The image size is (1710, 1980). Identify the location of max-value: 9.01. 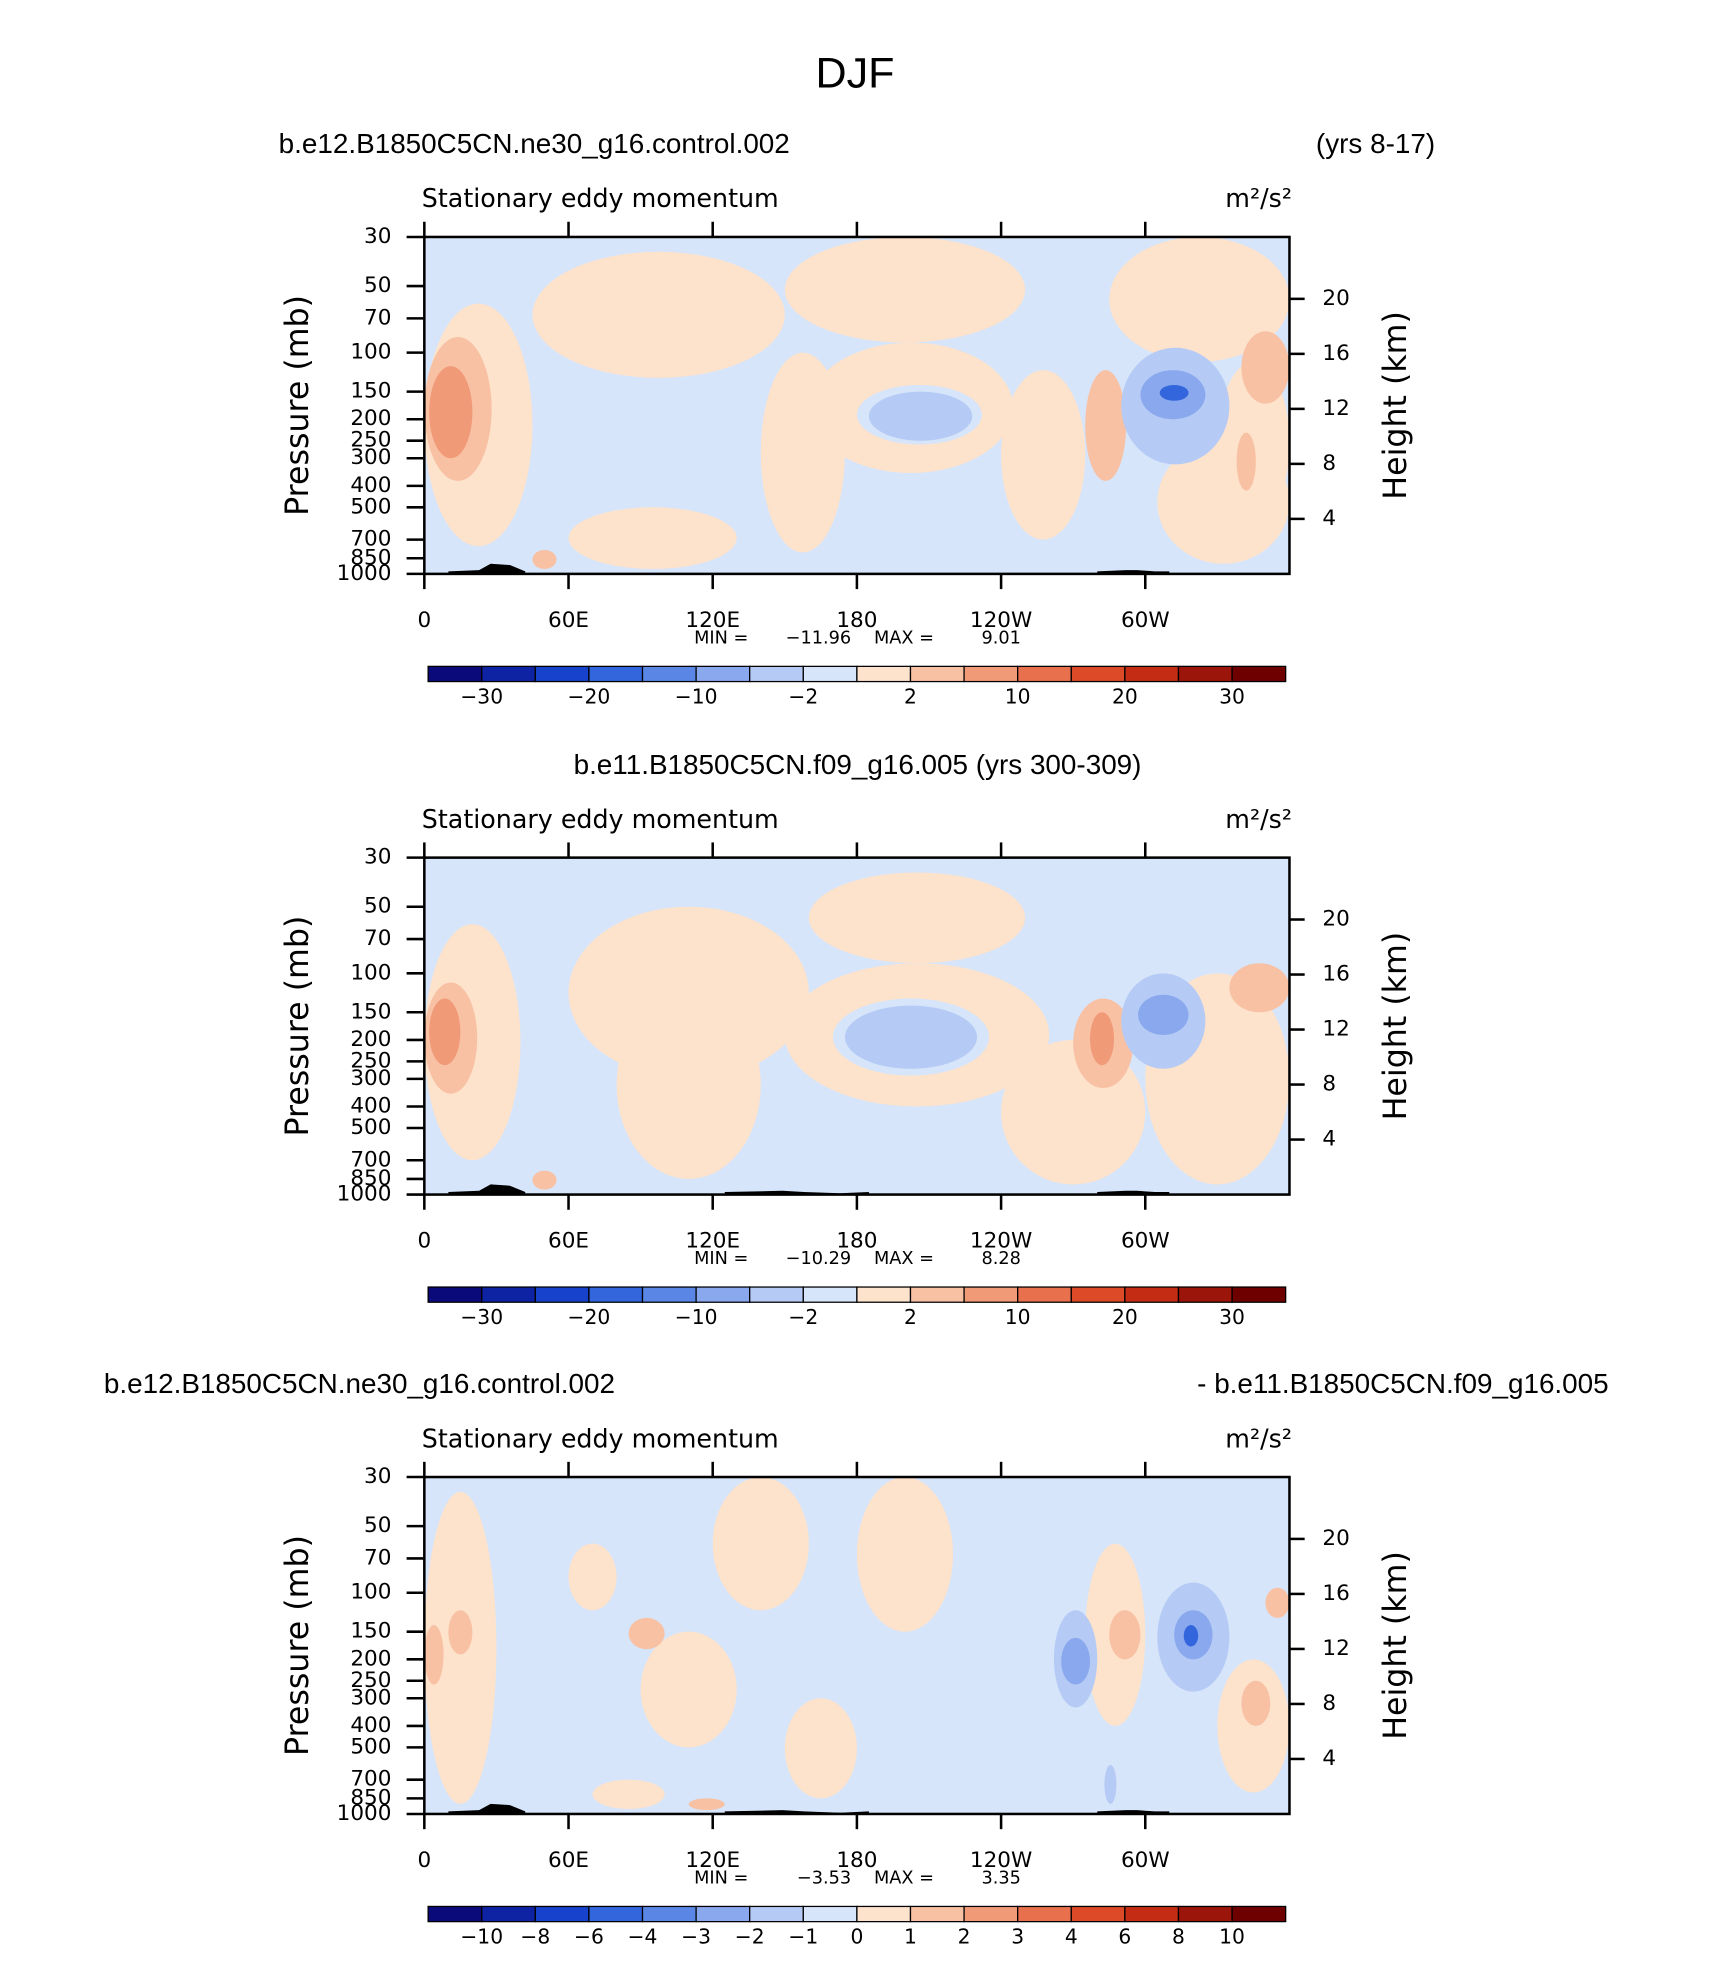
(1000, 639).